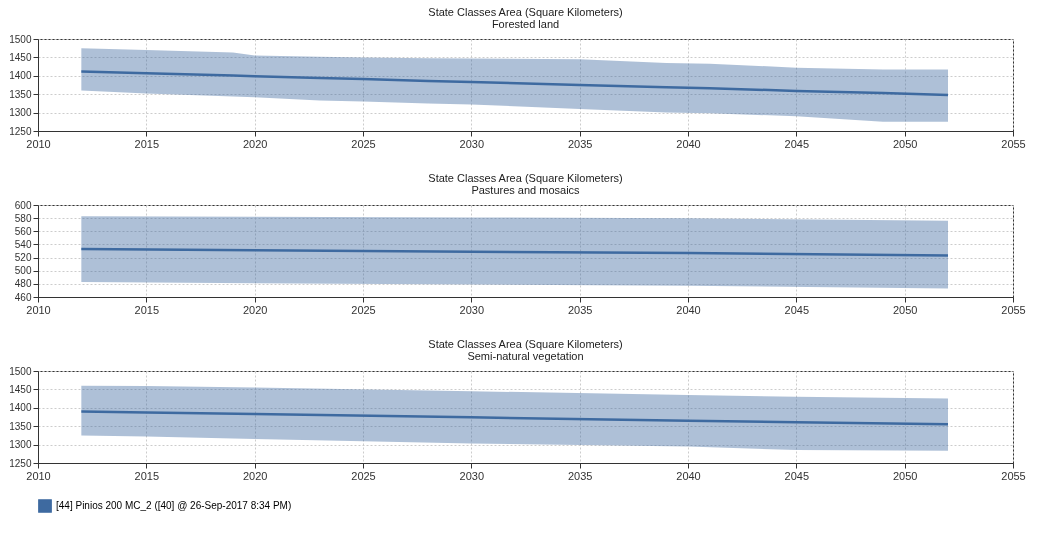 The image size is (1057, 558). What do you see at coordinates (174, 505) in the screenshot?
I see `legend-label: [44] Pinios 200 MC_2 ([40] @ 26-Sep-2017 8:34 PM)` at bounding box center [174, 505].